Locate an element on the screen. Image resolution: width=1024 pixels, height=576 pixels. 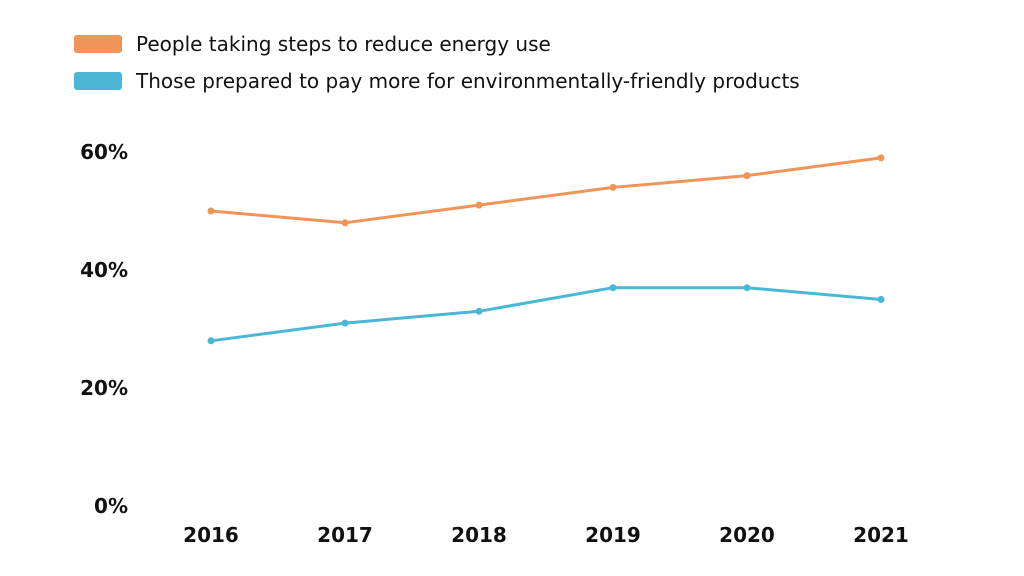
x-tick-label: 2018 is located at coordinates (479, 535).